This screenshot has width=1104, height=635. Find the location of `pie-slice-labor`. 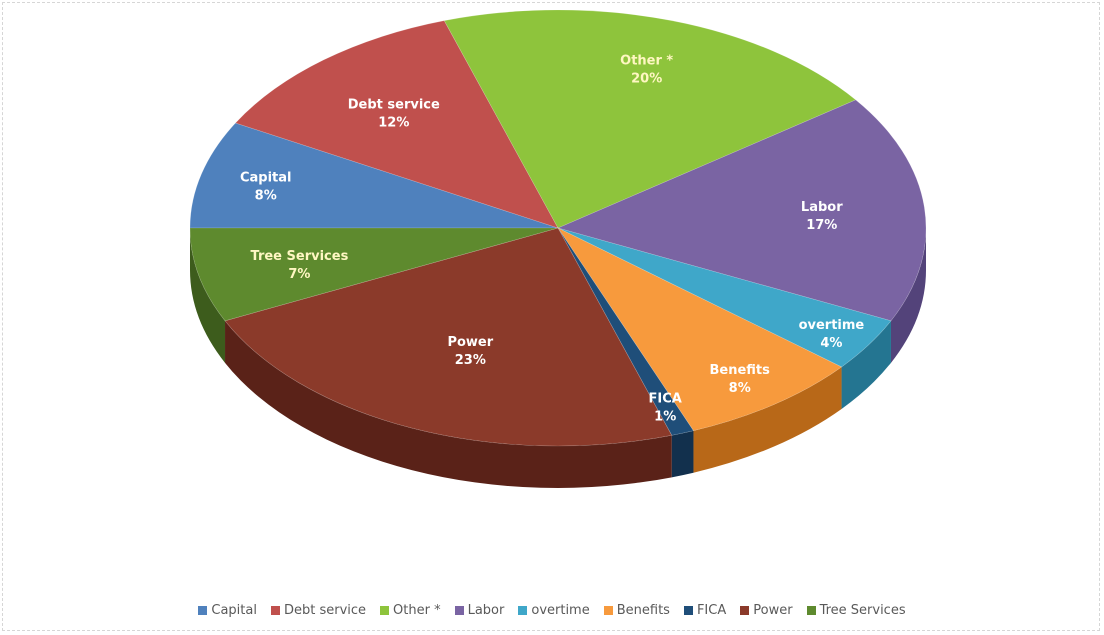

pie-slice-labor is located at coordinates (742, 210).